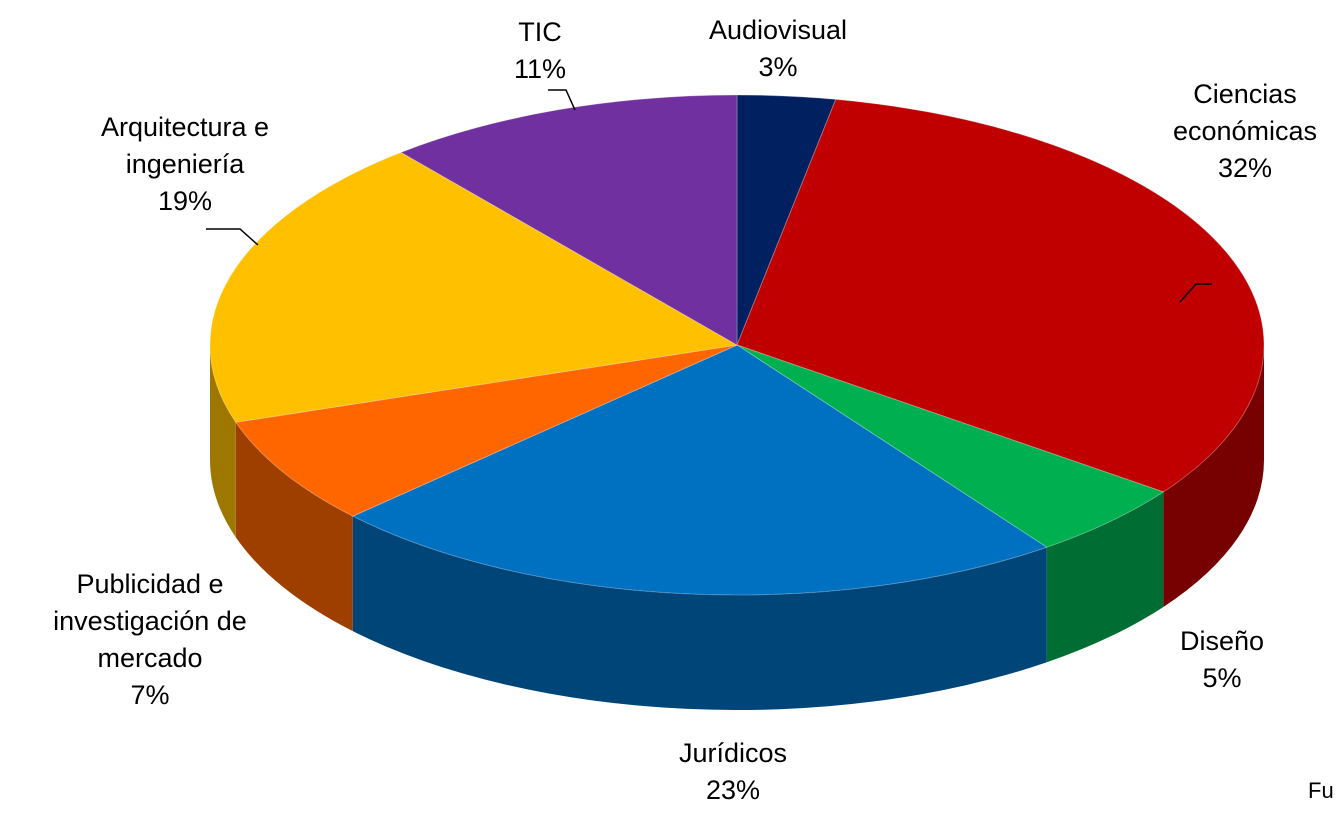 The height and width of the screenshot is (813, 1341). Describe the element at coordinates (778, 49) in the screenshot. I see `slice-label: Audiovisual 3%` at that location.